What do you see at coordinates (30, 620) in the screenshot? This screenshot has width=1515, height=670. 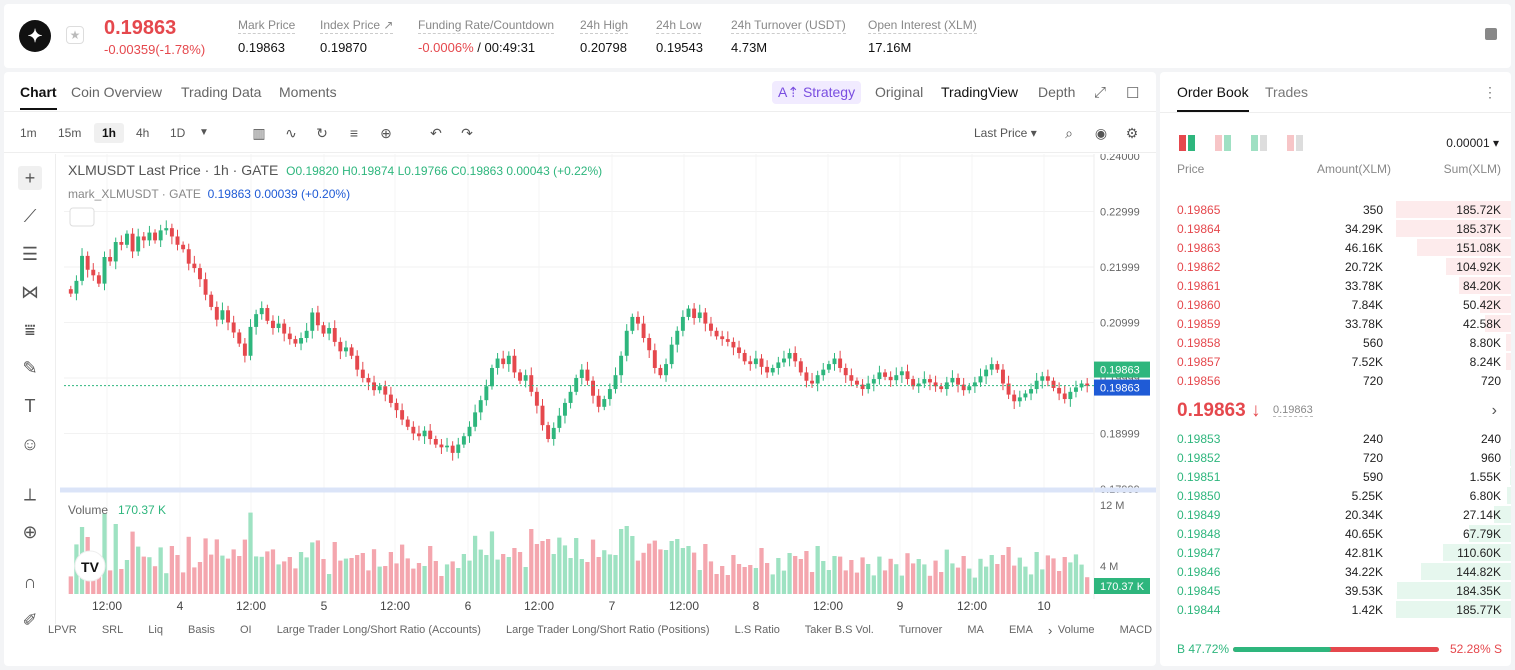 I see `pencil-icon: ✐` at bounding box center [30, 620].